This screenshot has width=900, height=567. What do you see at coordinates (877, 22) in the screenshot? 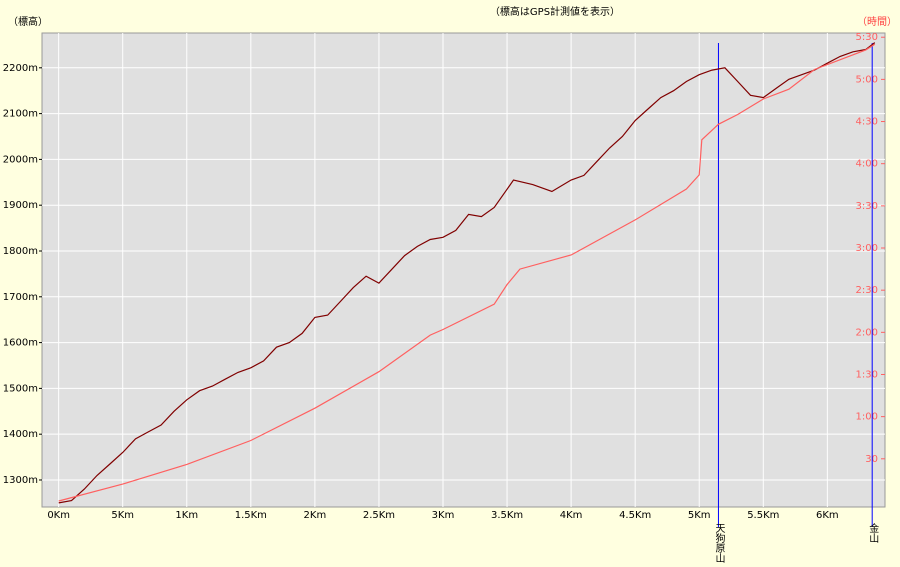
I see `y2-axis-label: （時間）` at bounding box center [877, 22].